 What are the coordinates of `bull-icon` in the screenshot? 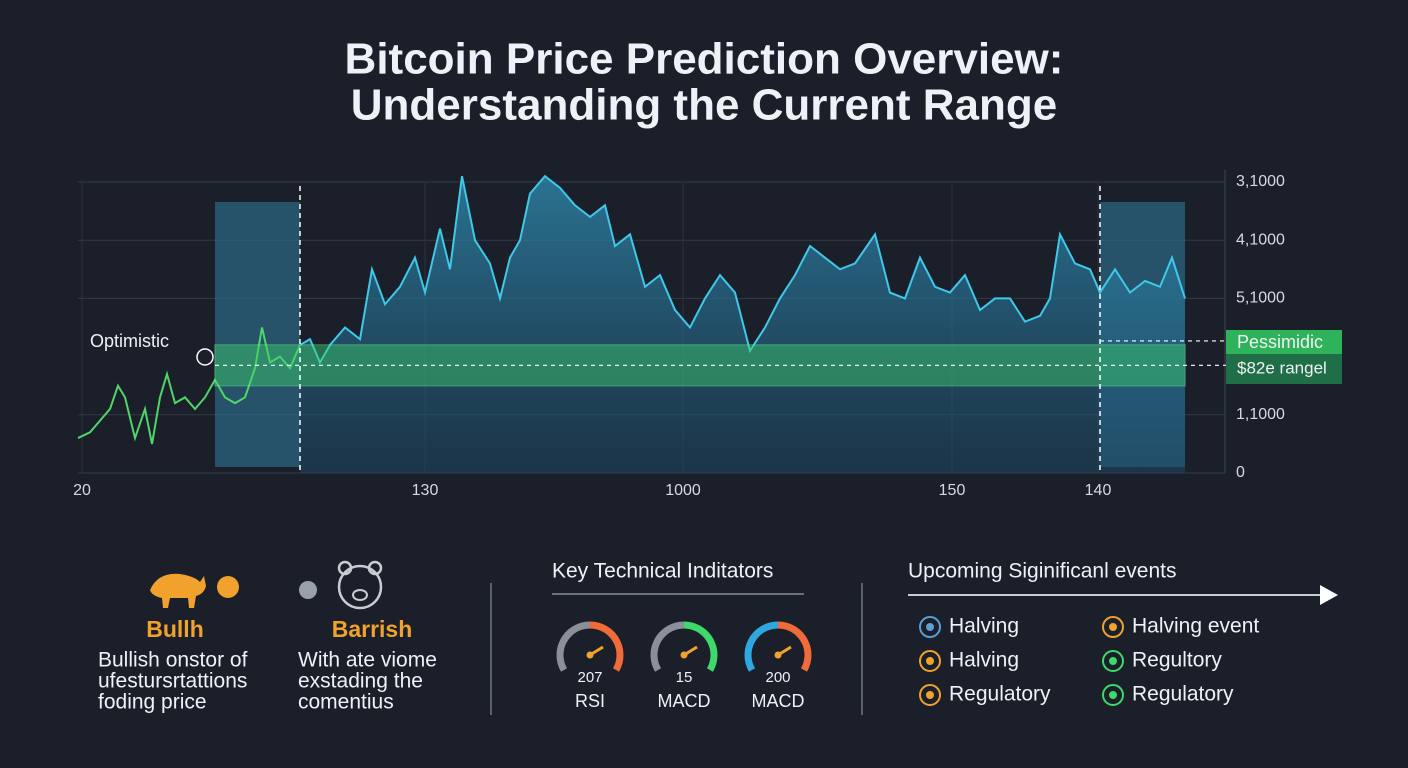 It's located at (194, 590).